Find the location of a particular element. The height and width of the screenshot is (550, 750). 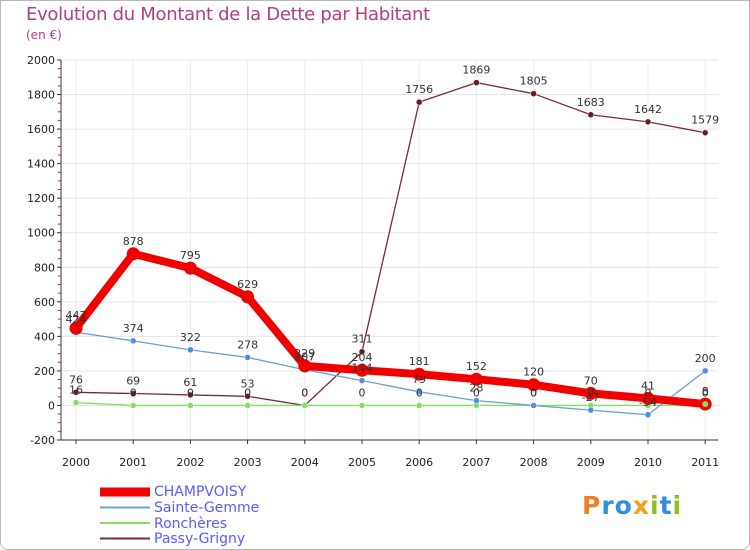

data-label-sainte-gemme: -27 is located at coordinates (591, 397).